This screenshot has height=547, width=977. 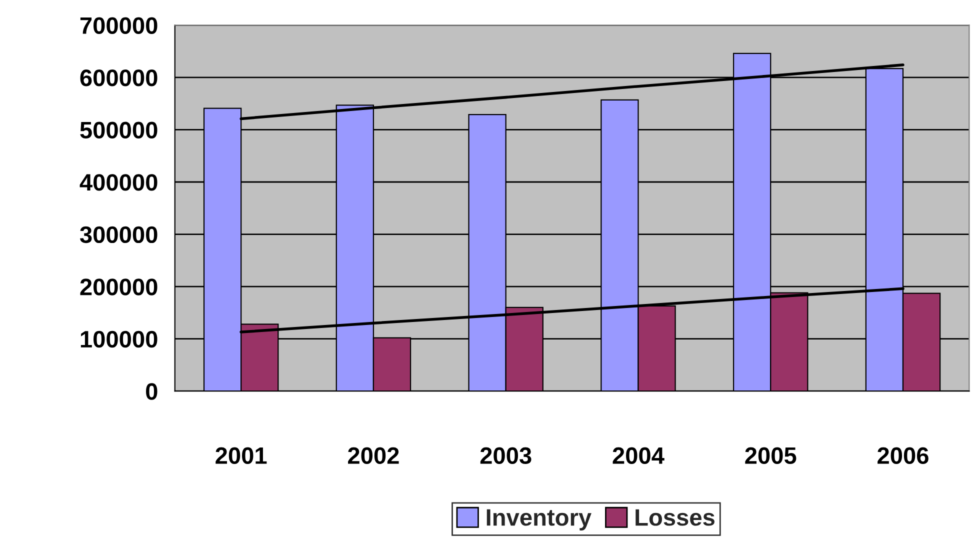 I want to click on y-tick-label: 400000, so click(x=119, y=182).